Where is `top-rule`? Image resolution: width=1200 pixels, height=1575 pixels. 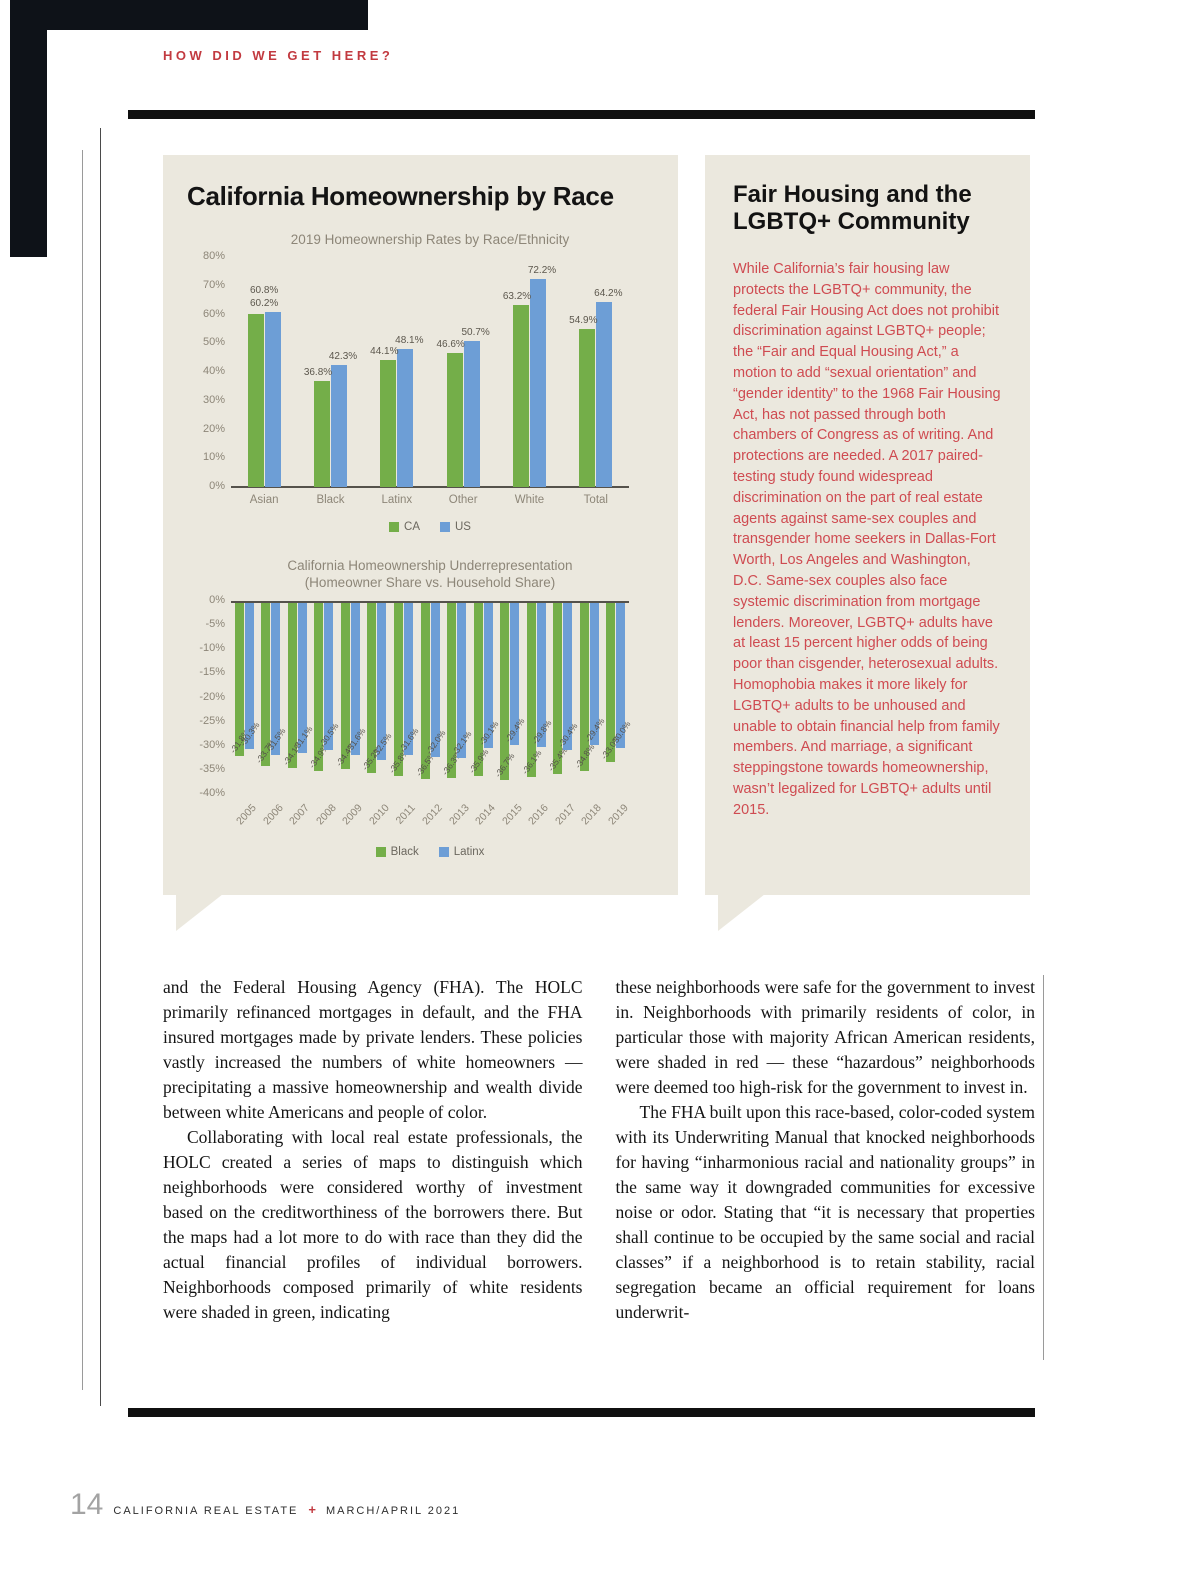
top-rule is located at coordinates (581, 114).